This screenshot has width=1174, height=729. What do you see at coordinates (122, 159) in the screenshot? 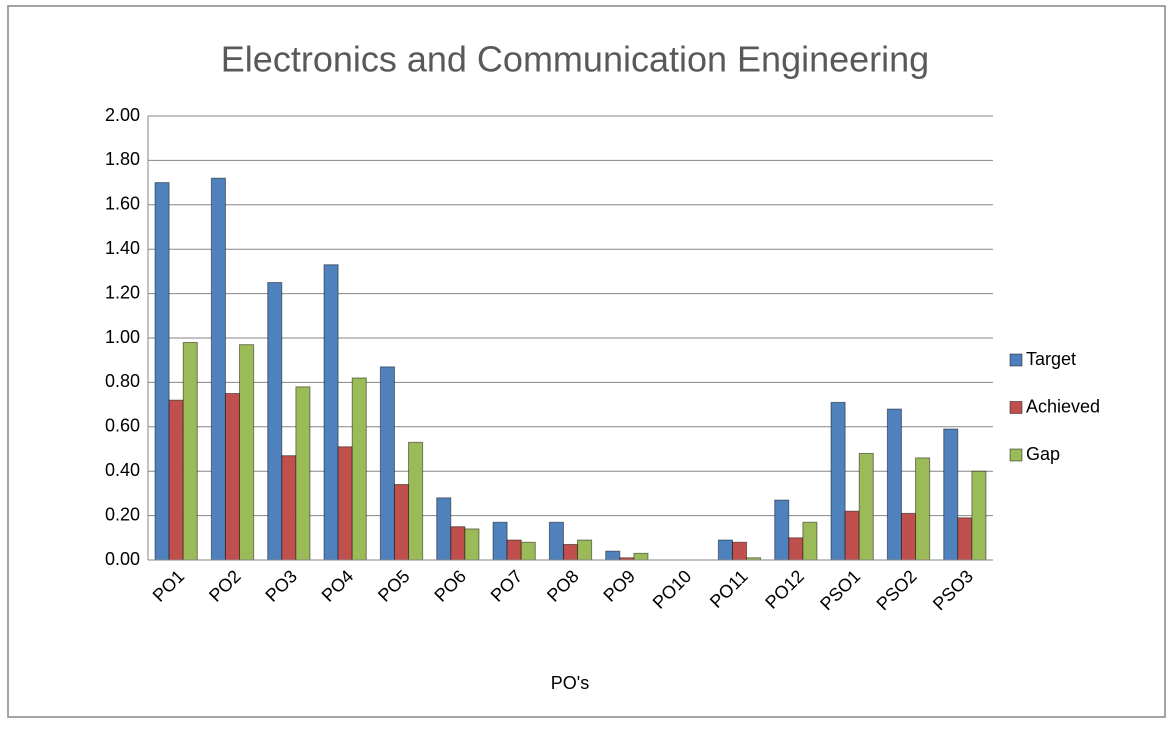
I see `y-tick-label: 1.80` at bounding box center [122, 159].